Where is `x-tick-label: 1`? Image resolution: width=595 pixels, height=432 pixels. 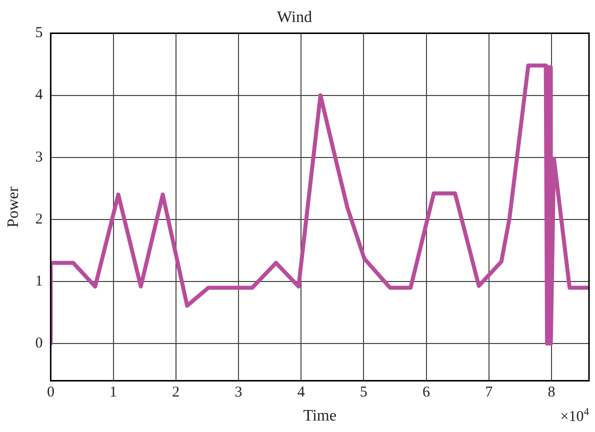
x-tick-label: 1 is located at coordinates (114, 392).